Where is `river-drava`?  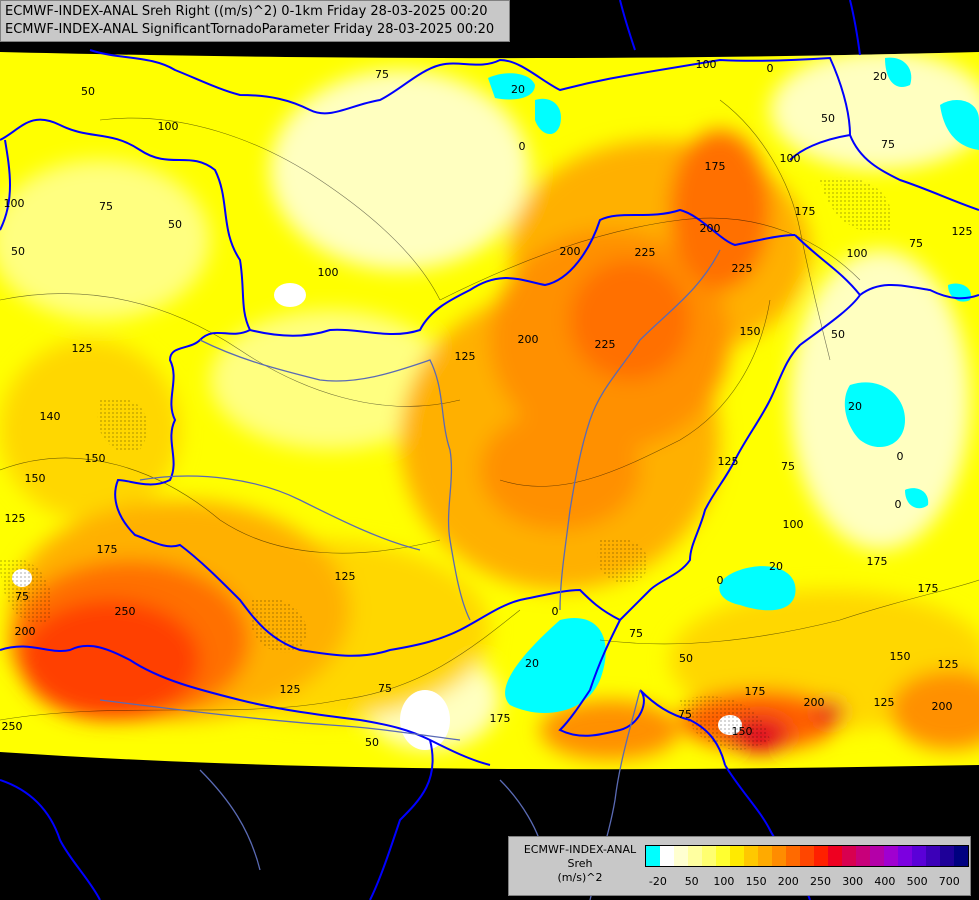 river-drava is located at coordinates (280, 513).